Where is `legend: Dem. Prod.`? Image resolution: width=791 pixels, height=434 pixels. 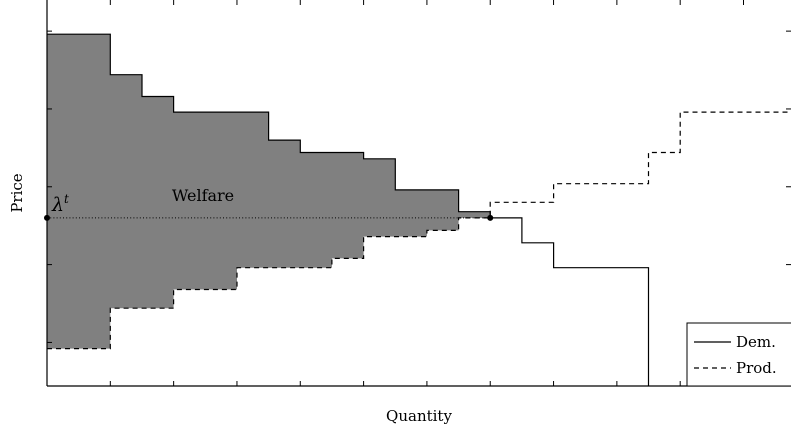 legend: Dem. Prod. is located at coordinates (738, 354).